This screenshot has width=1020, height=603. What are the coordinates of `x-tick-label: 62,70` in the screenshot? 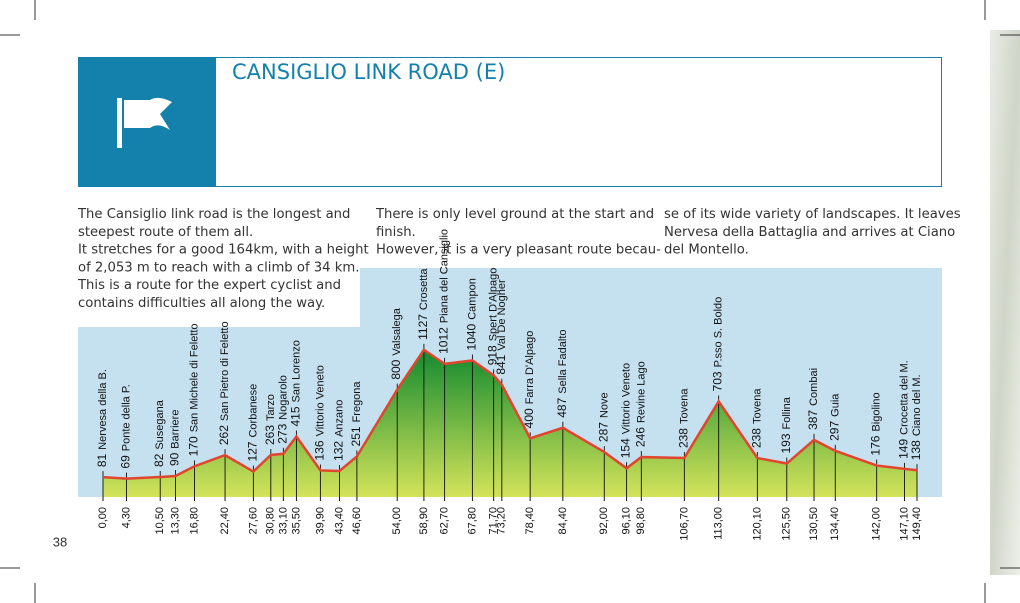 It's located at (445, 521).